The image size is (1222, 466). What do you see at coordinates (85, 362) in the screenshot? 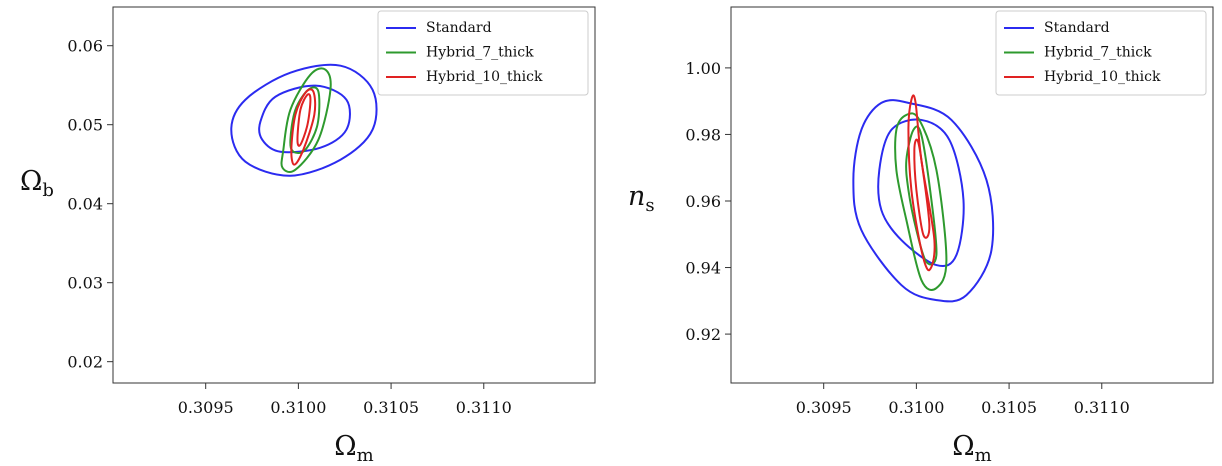
I see `y-tick-label: 0.02` at bounding box center [85, 362].